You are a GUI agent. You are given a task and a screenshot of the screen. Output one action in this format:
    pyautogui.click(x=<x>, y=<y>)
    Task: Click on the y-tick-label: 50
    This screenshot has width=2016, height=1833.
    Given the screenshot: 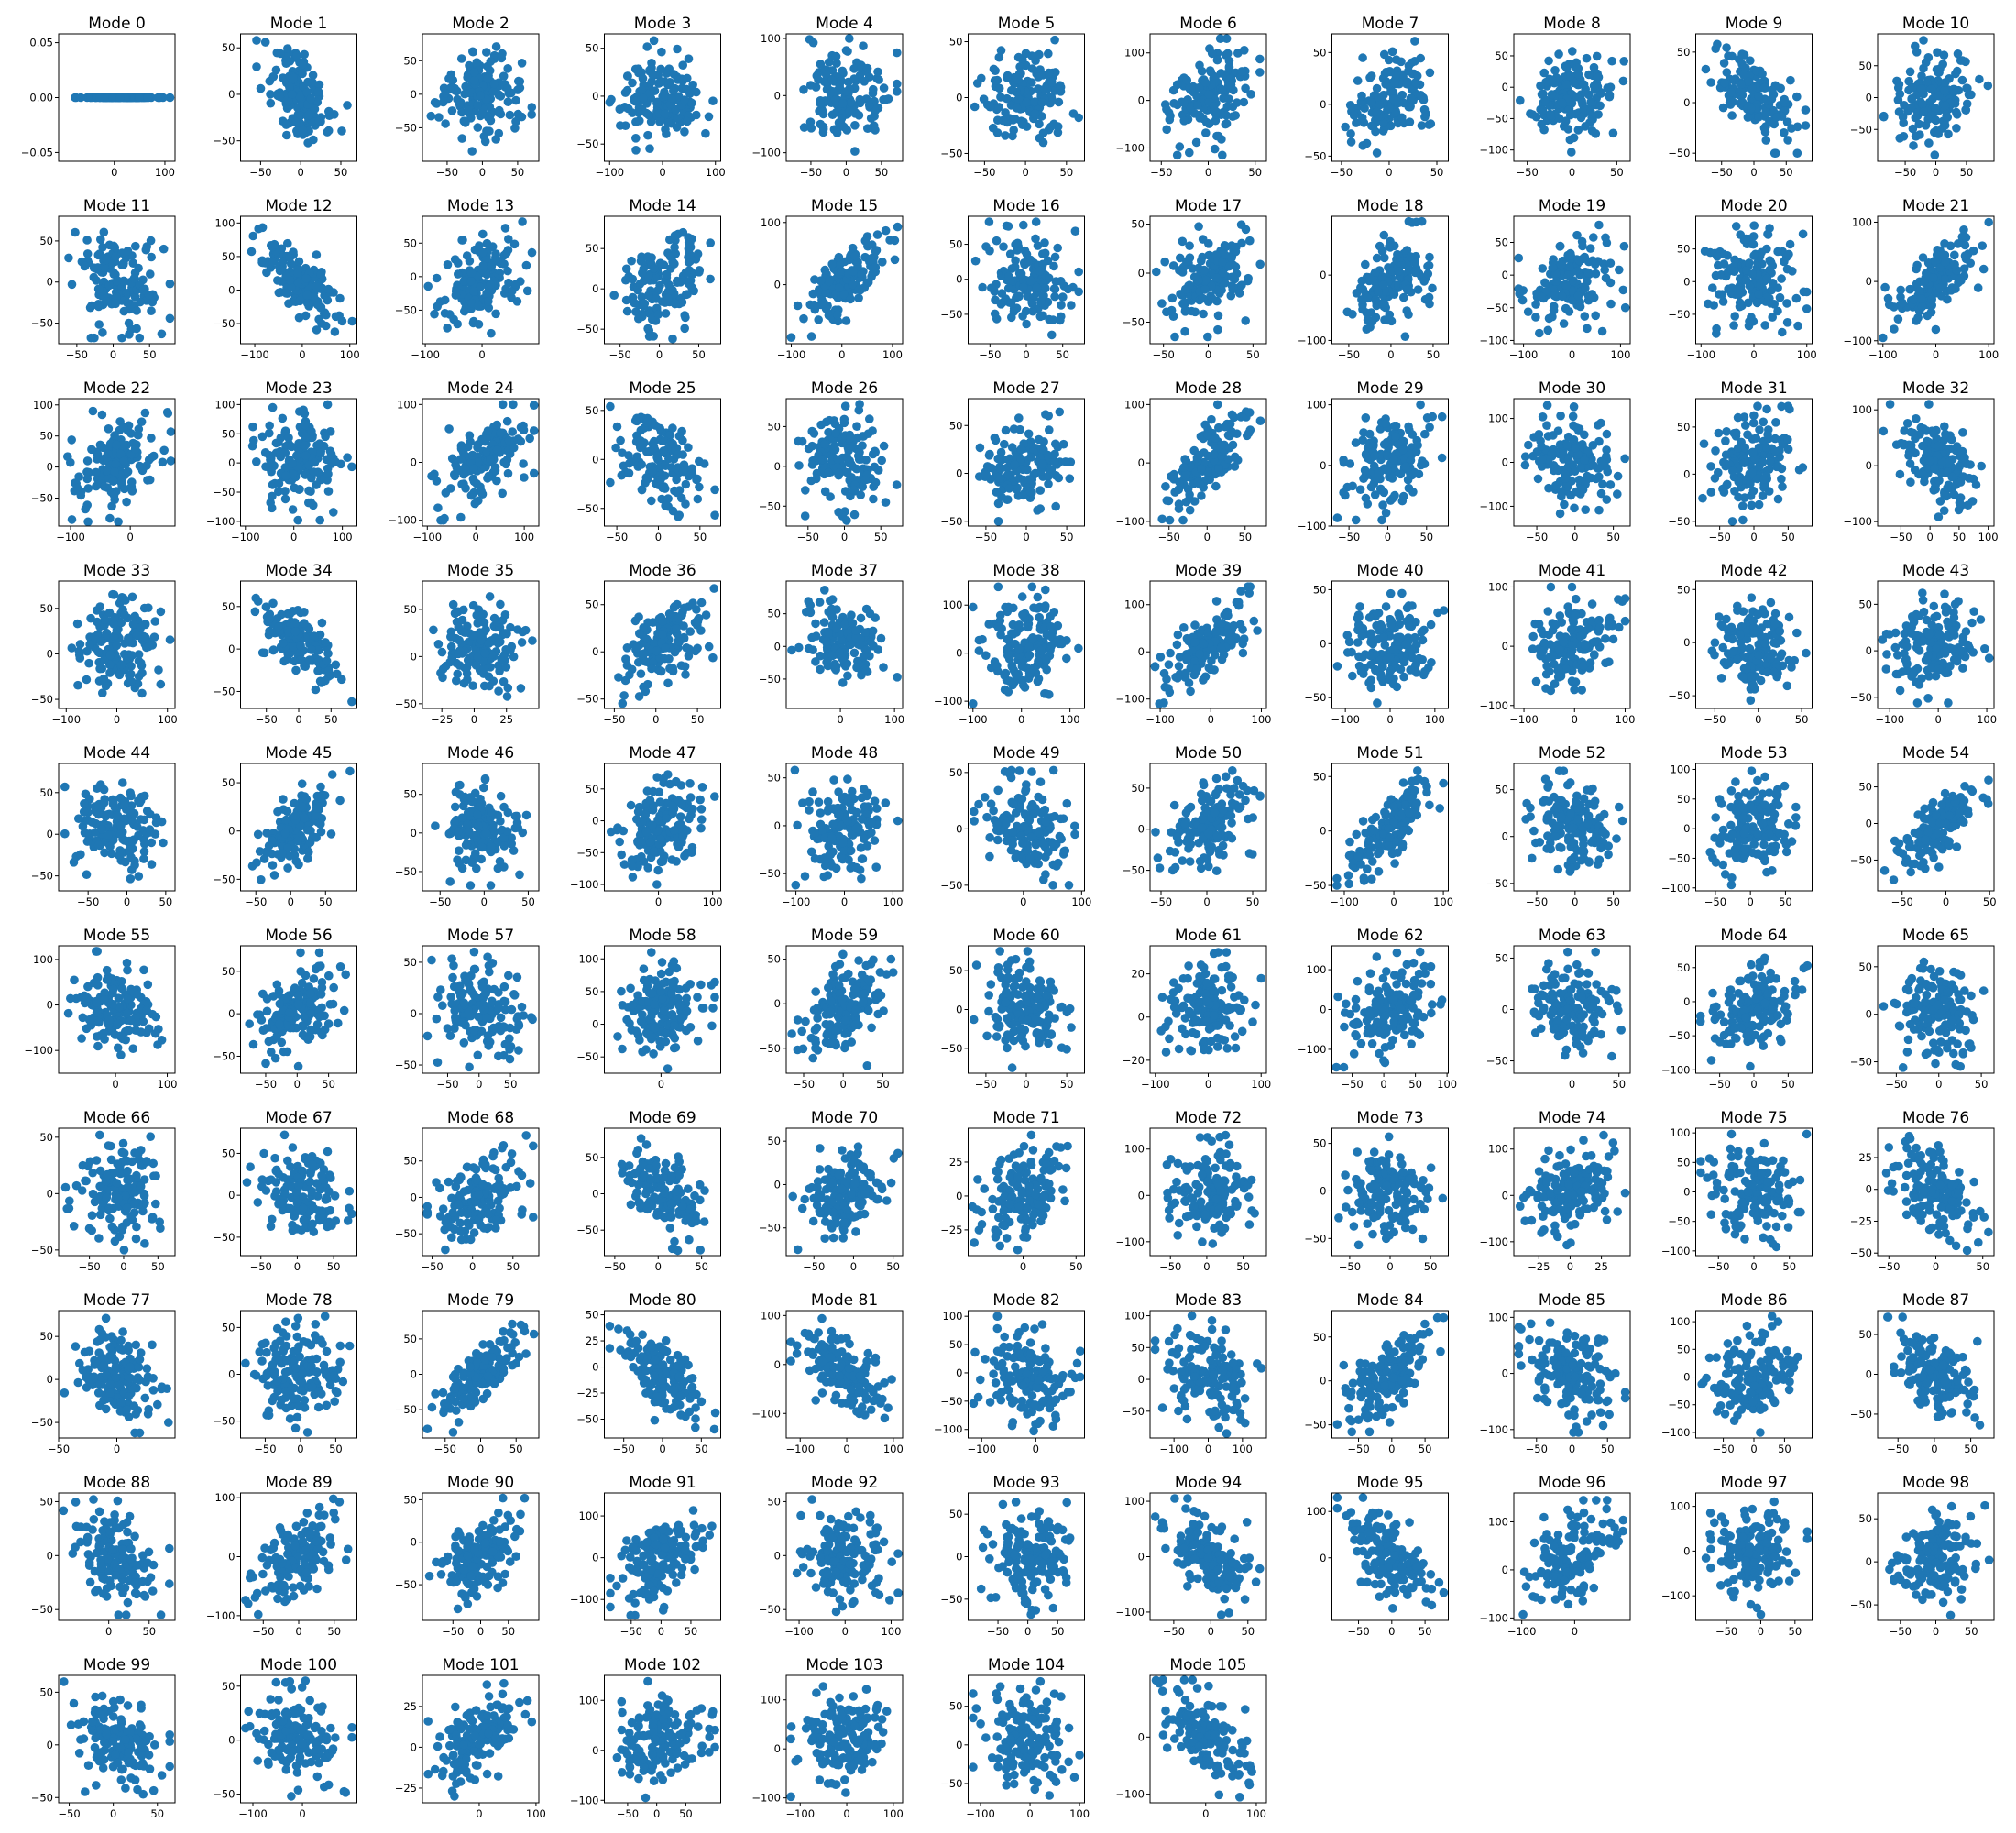 What is the action you would take?
    pyautogui.click(x=1501, y=242)
    